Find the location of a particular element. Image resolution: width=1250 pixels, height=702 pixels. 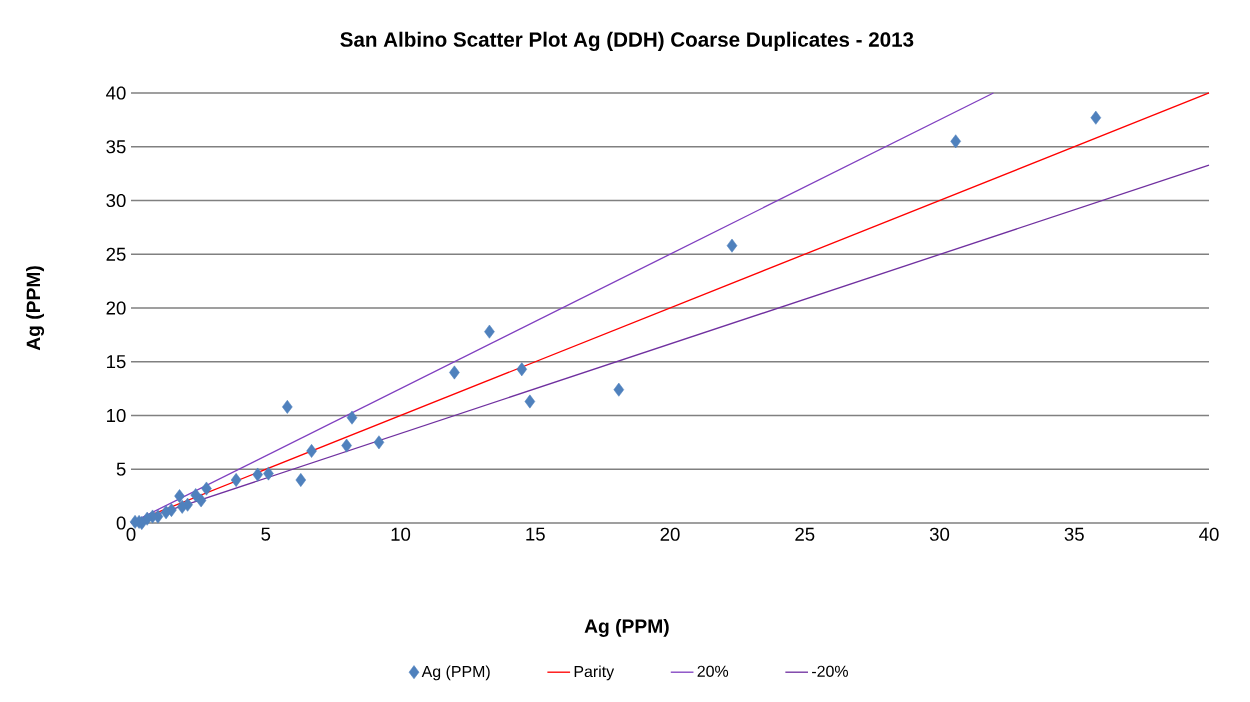

y-tick-label: 10 is located at coordinates (116, 415).